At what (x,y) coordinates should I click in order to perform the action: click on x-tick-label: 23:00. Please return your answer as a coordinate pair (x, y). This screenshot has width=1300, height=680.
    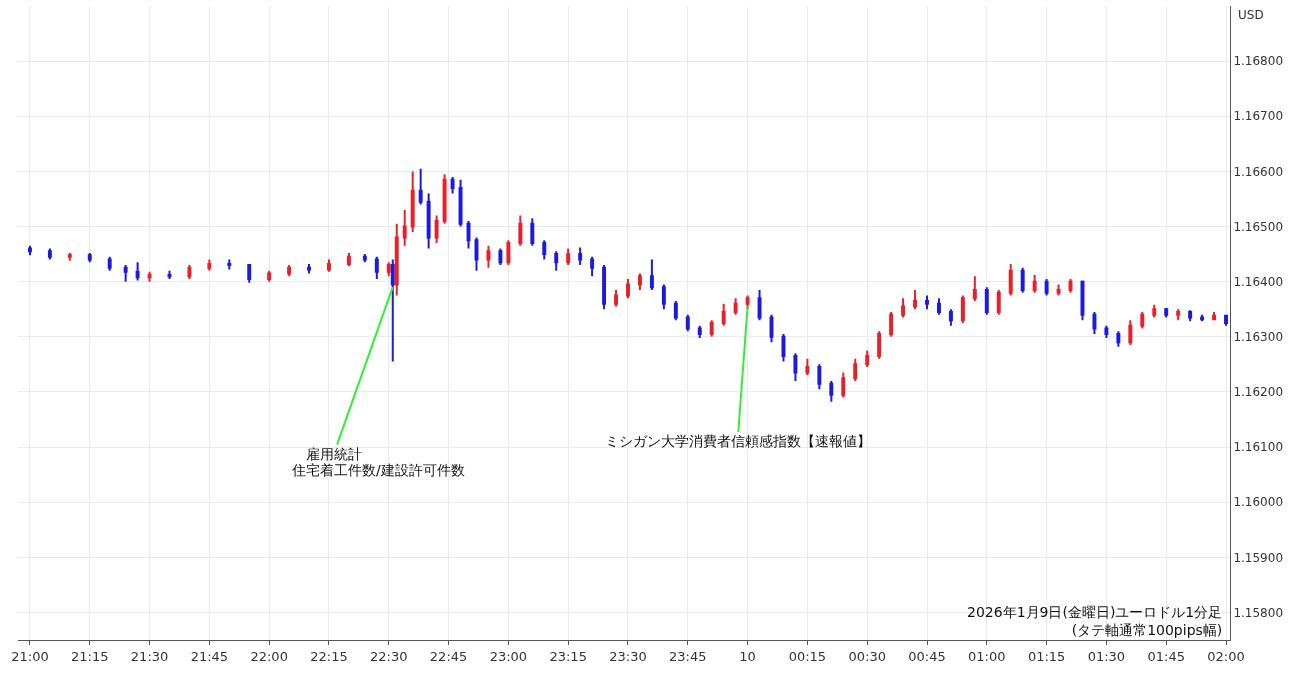
    Looking at the image, I should click on (508, 656).